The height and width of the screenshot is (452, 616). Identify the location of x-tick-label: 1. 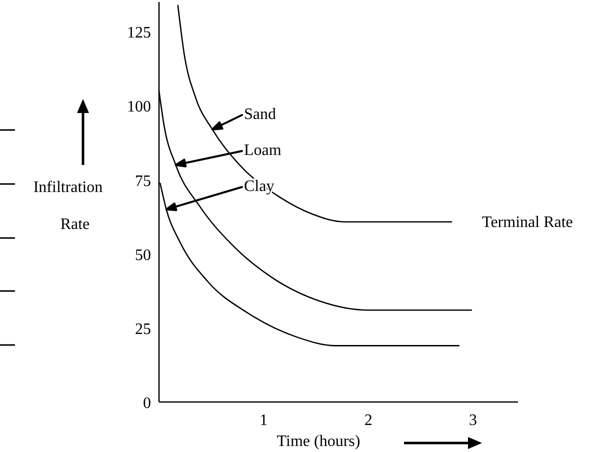
(264, 420).